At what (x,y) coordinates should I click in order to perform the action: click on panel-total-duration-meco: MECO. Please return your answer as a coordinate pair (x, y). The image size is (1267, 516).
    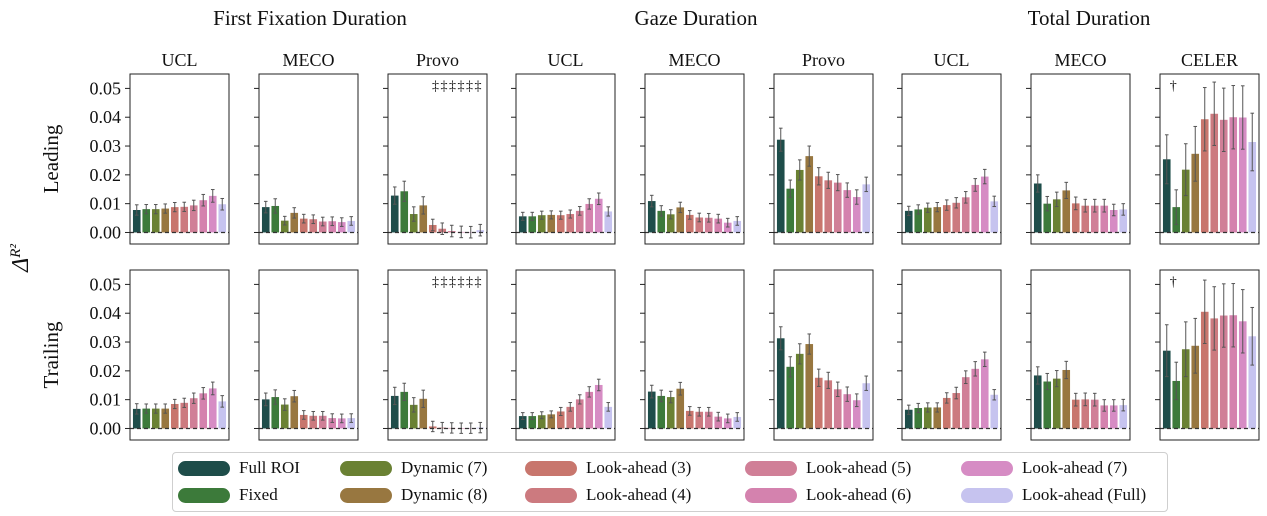
    Looking at the image, I should click on (1078, 245).